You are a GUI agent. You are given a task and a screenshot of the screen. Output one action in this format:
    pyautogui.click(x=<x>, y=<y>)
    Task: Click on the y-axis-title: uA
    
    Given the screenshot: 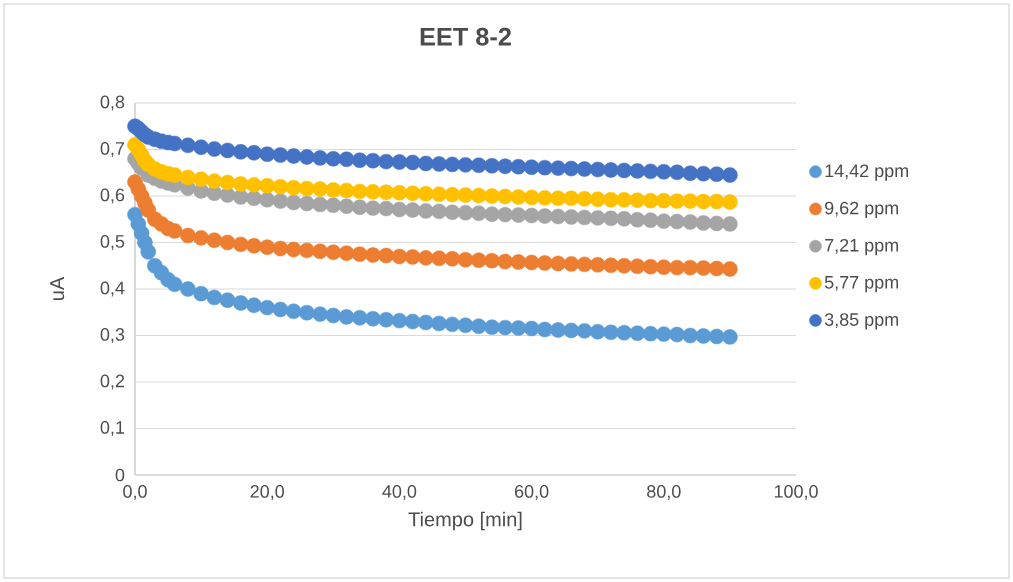 What is the action you would take?
    pyautogui.click(x=57, y=288)
    